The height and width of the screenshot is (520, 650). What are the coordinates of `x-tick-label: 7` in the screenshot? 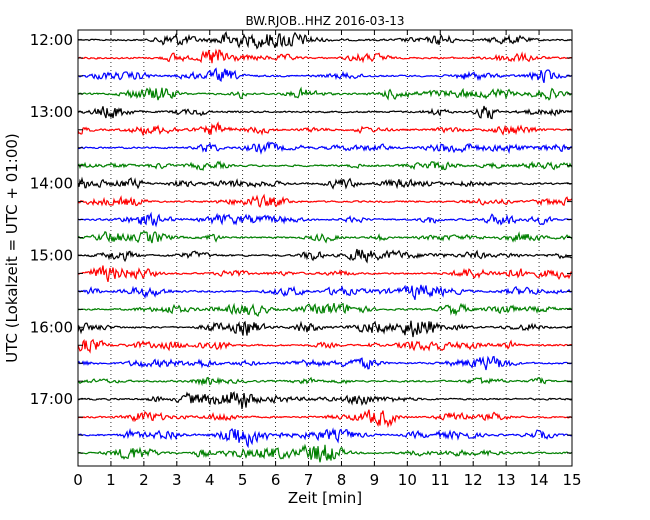 It's located at (309, 480).